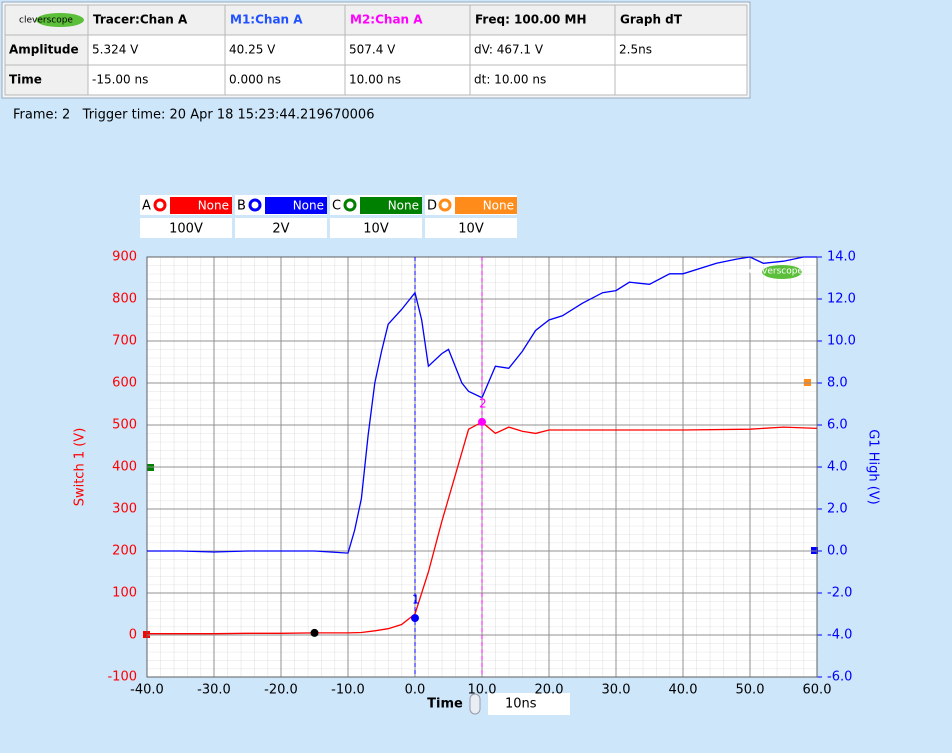 The width and height of the screenshot is (952, 753). Describe the element at coordinates (241, 206) in the screenshot. I see `channel-letter: B` at that location.